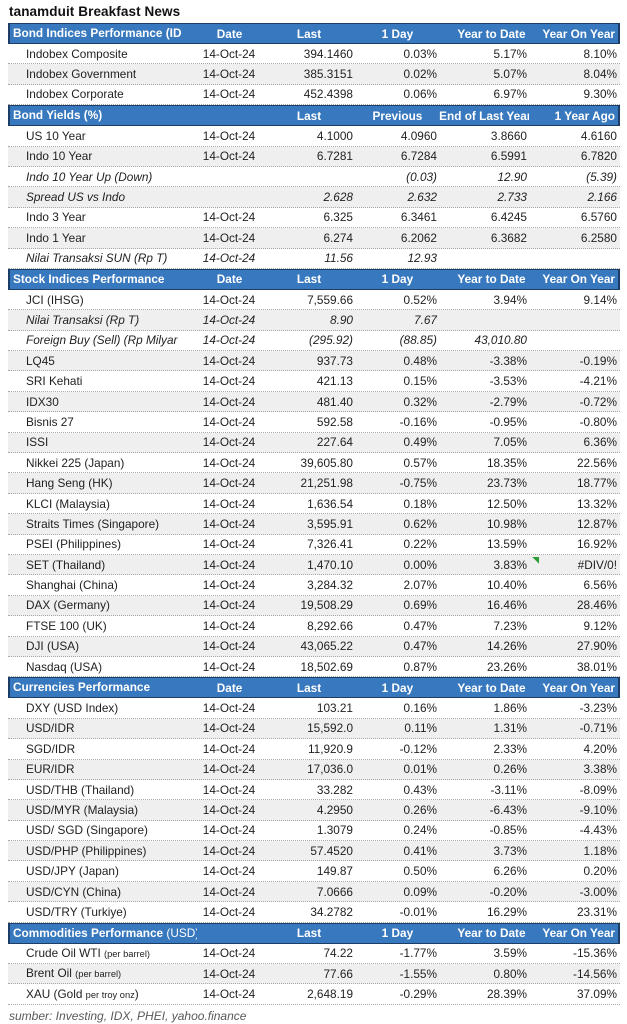  I want to click on cell-name: USD/MYR (Malaysia), so click(102, 810).